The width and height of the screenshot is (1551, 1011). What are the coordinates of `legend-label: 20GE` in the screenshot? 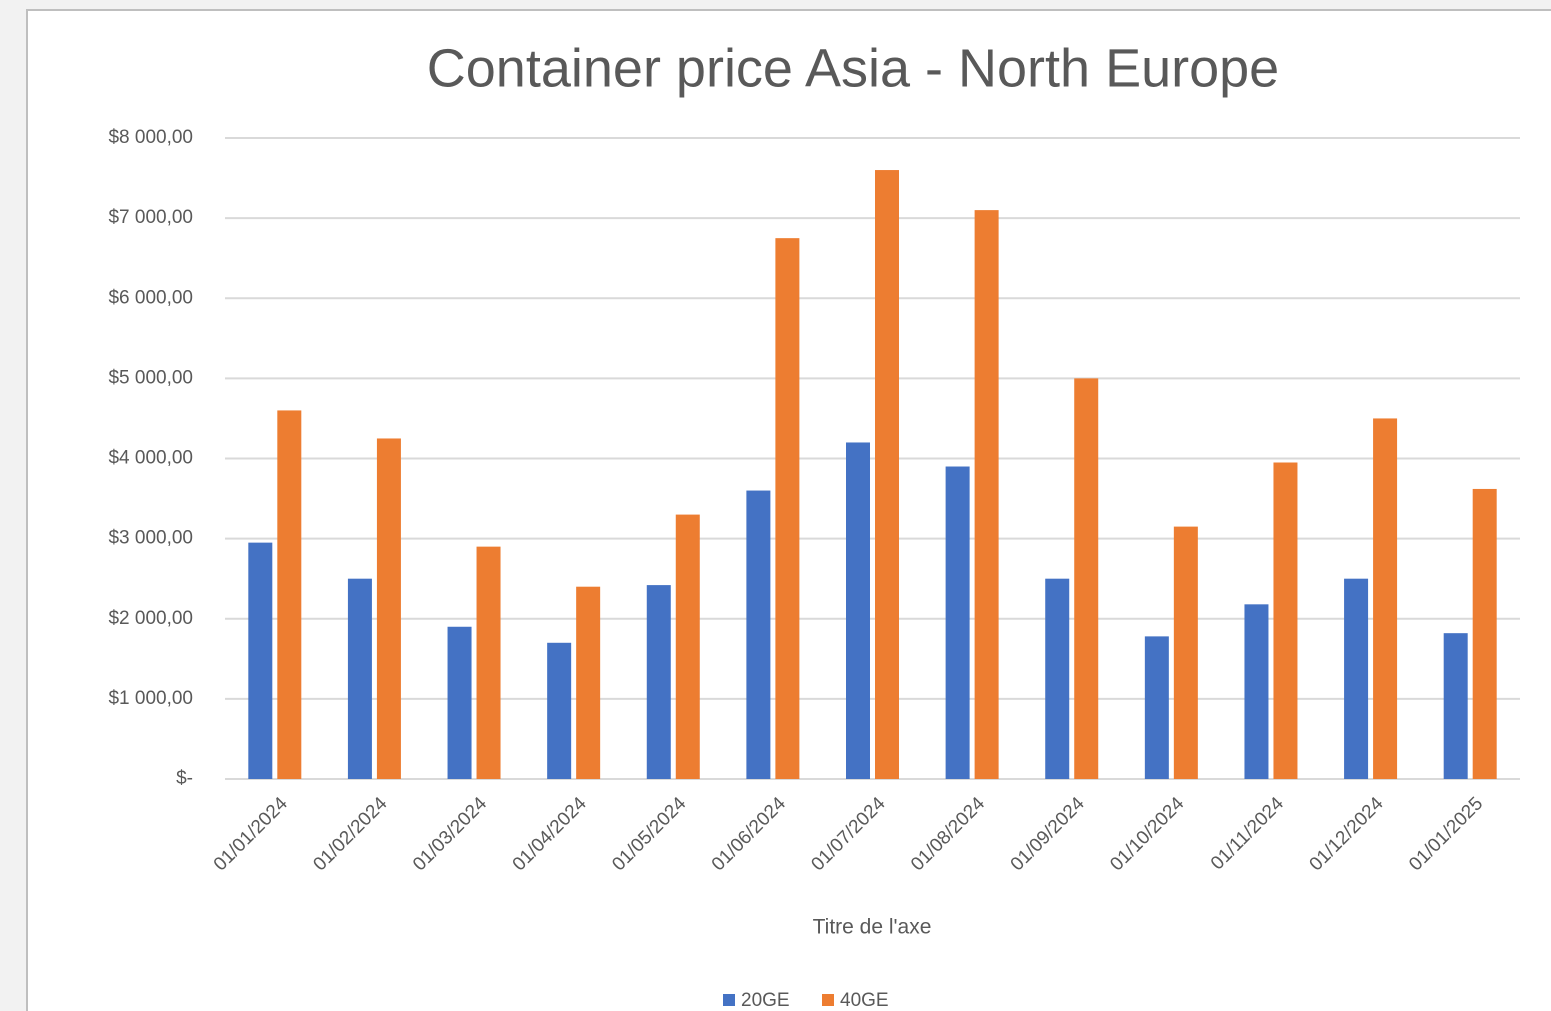 It's located at (765, 1000).